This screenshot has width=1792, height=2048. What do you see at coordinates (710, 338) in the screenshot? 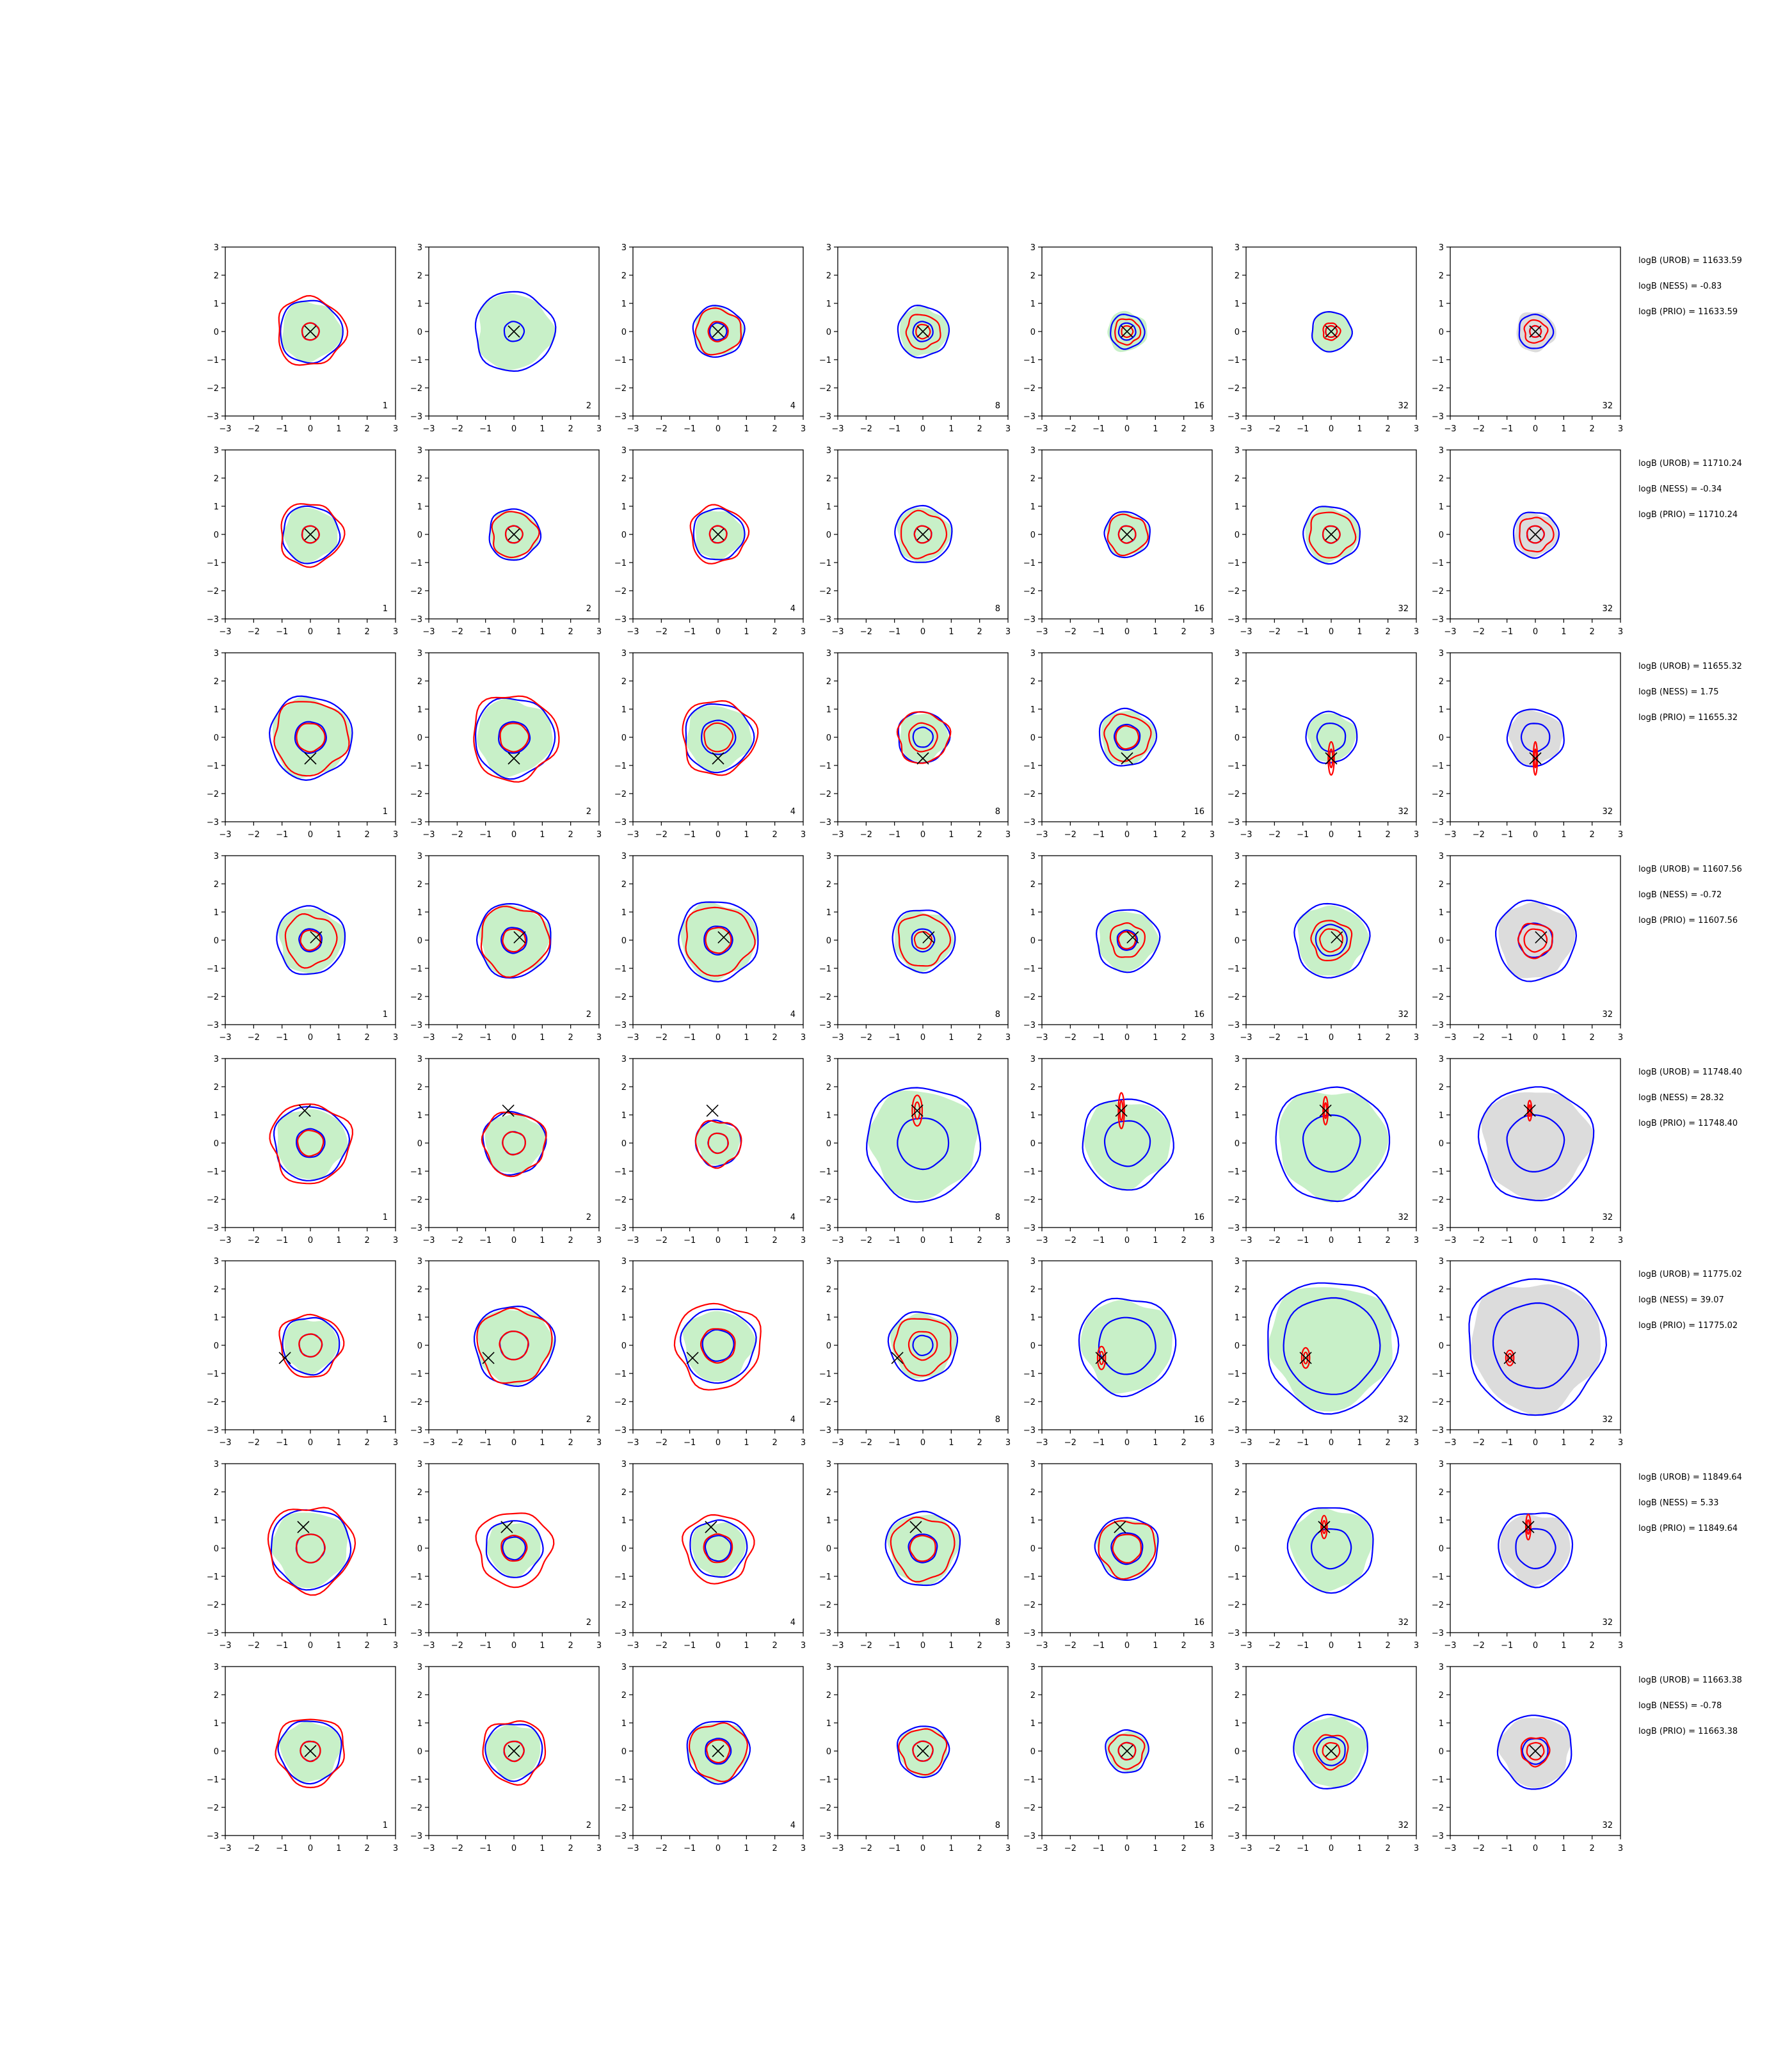
I see `subplot-r1-c3: −3−3 −2 −2 −1 −1 0 0 1 1 2 2 3 3 4` at bounding box center [710, 338].